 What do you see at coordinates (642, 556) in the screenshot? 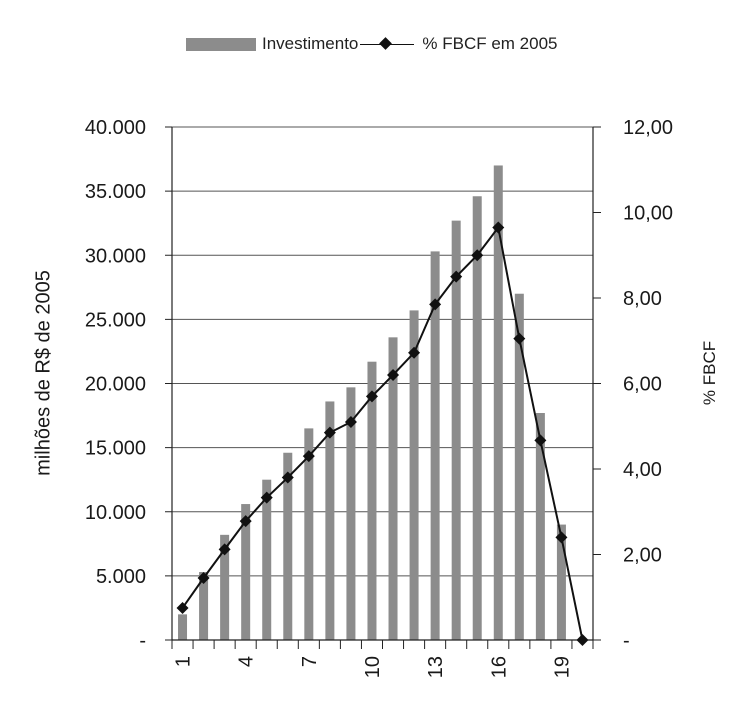
I see `y-right-tick-label-1: 2,00` at bounding box center [642, 556].